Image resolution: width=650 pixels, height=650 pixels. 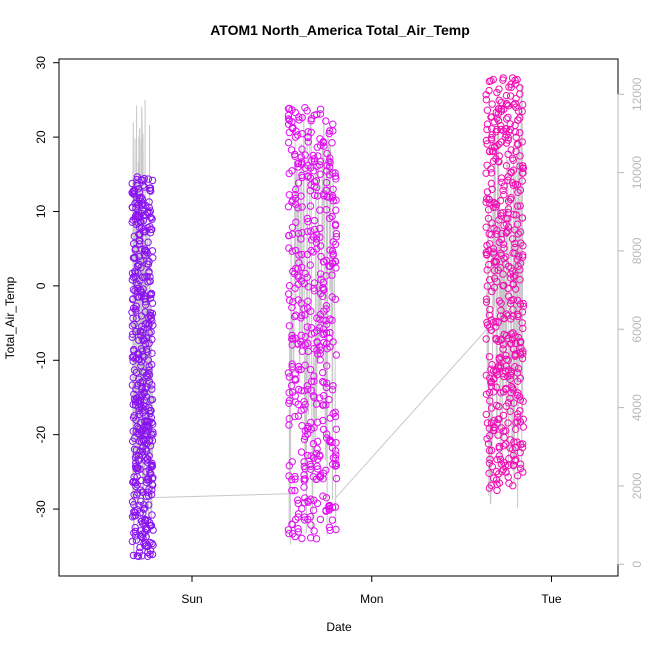 What do you see at coordinates (371, 599) in the screenshot?
I see `x-tick-label: Mon` at bounding box center [371, 599].